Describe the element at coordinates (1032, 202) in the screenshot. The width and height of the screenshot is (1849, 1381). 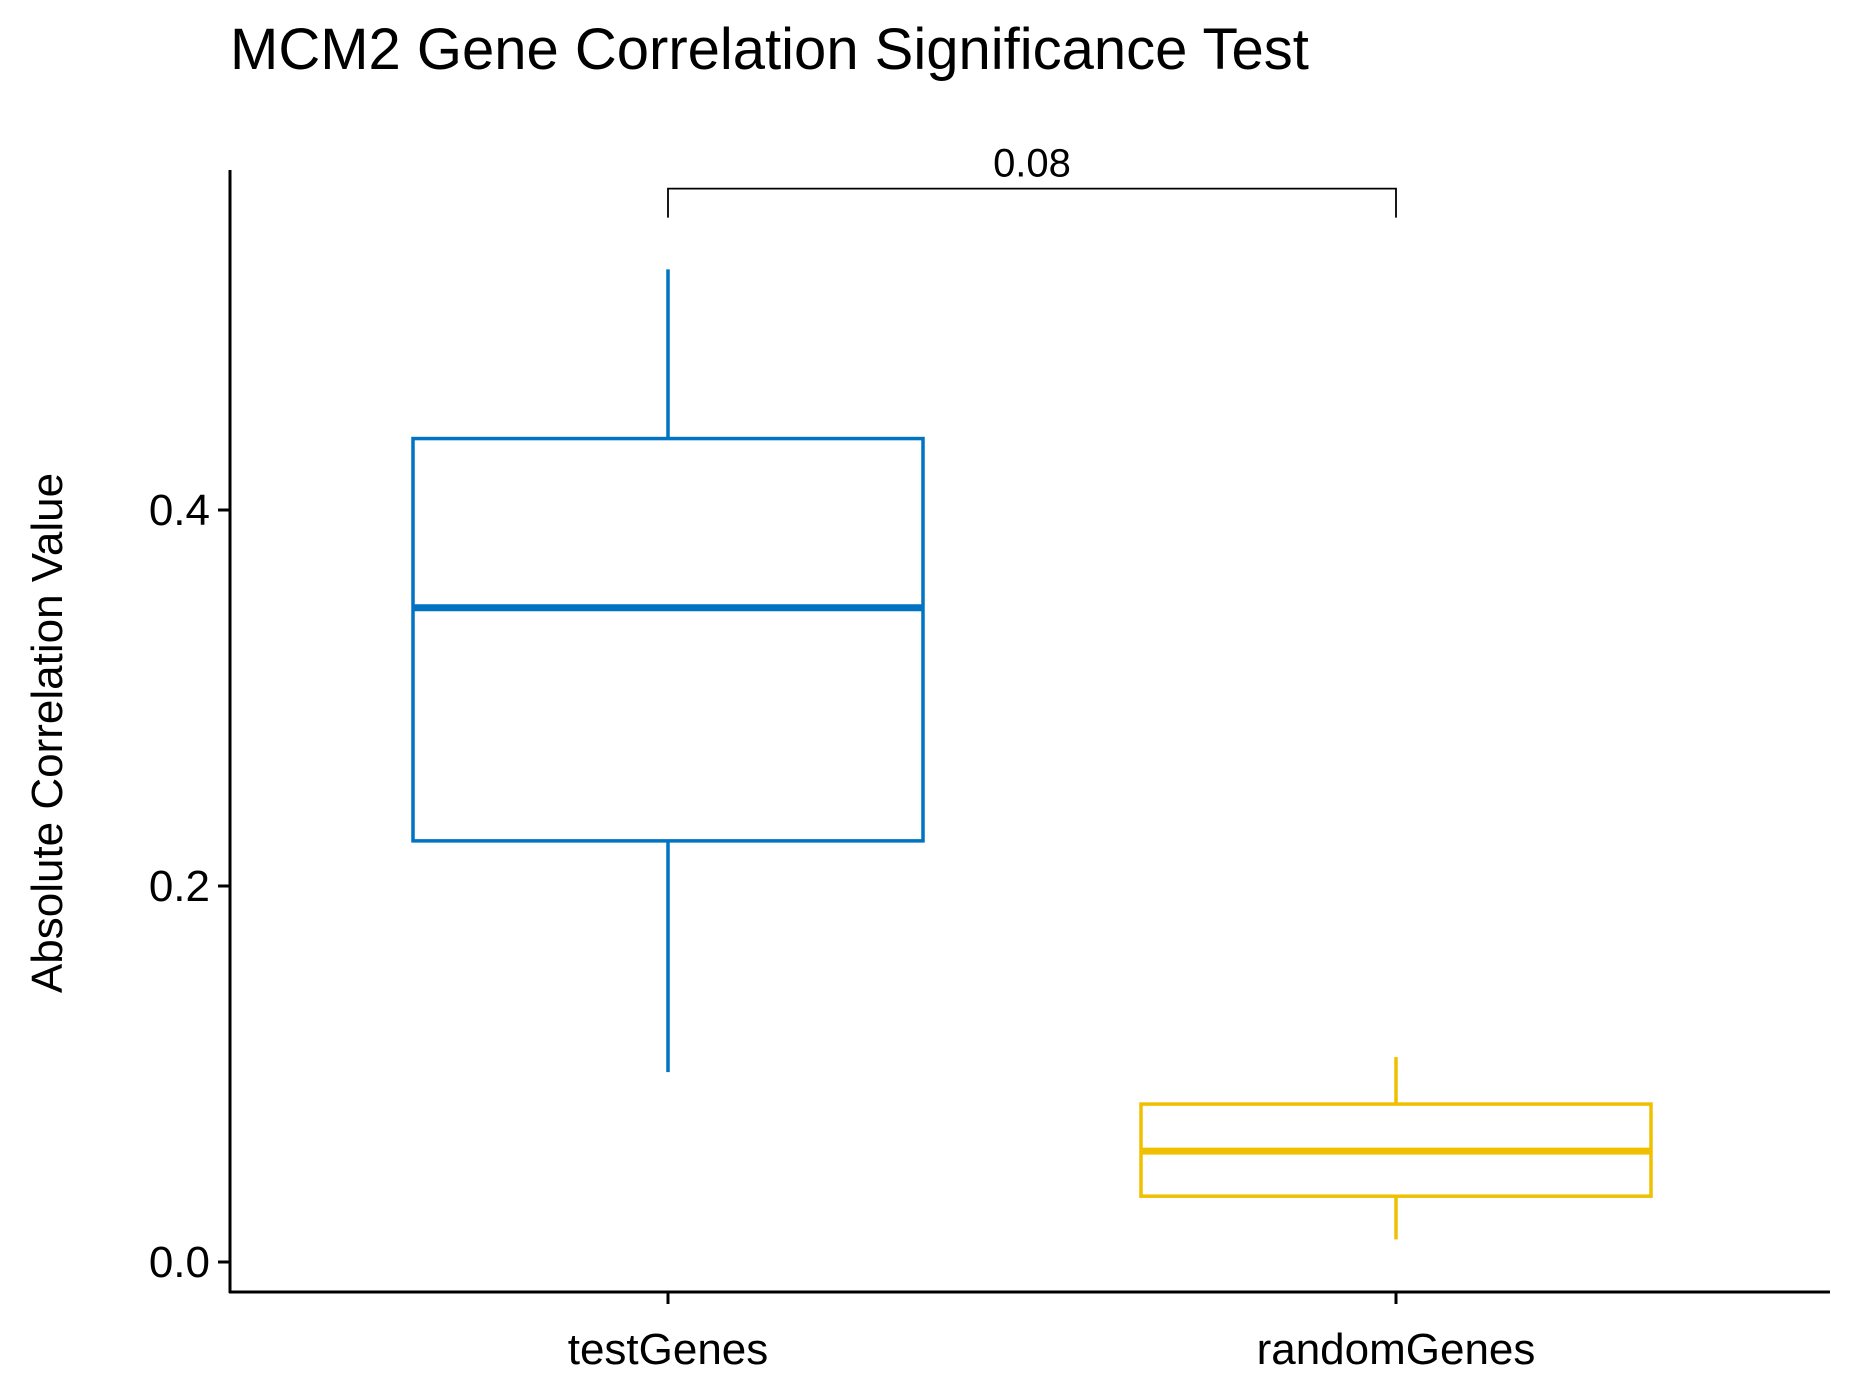
I see `significance-bracket` at that location.